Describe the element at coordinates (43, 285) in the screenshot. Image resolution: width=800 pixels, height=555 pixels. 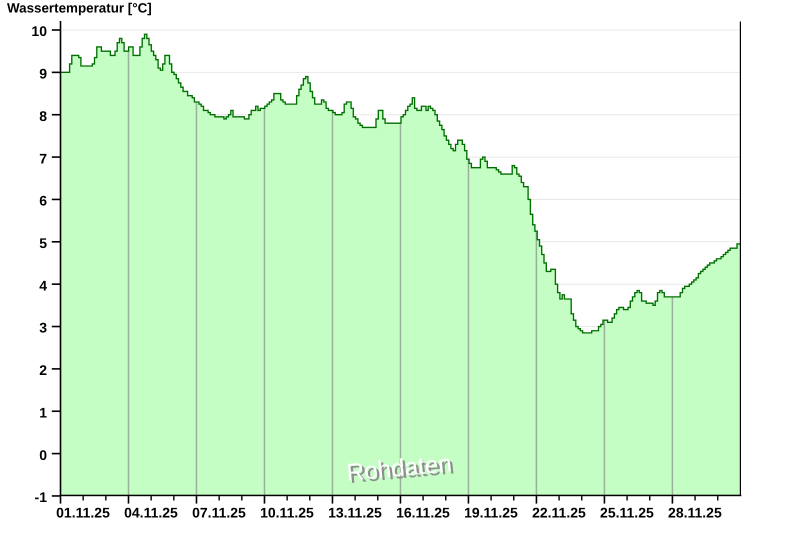
I see `svg-text: 4` at that location.